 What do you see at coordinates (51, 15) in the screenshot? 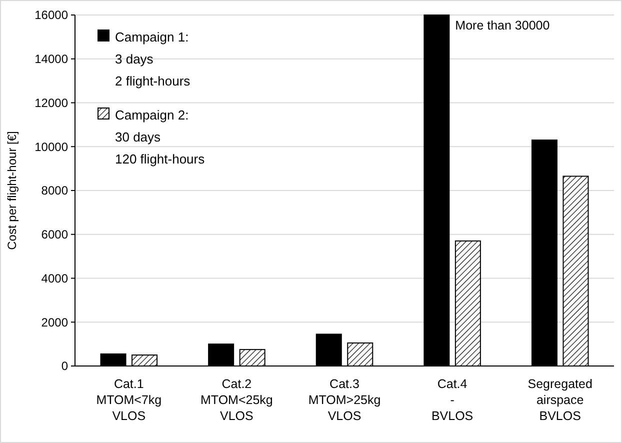
I see `y-tick-label: 16000` at bounding box center [51, 15].